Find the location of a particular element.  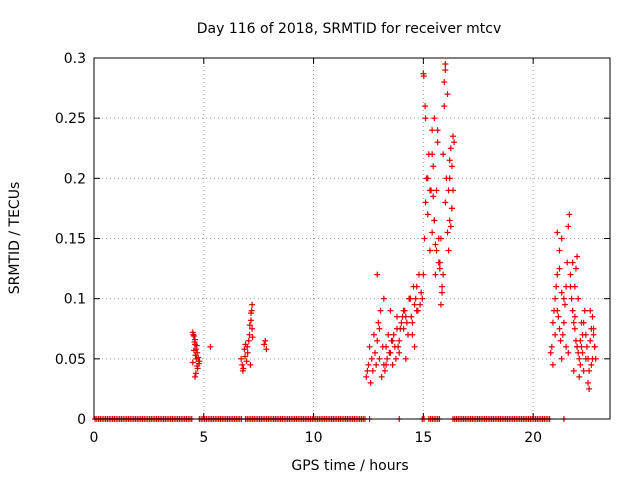

x-tick-label: 0 is located at coordinates (94, 438).